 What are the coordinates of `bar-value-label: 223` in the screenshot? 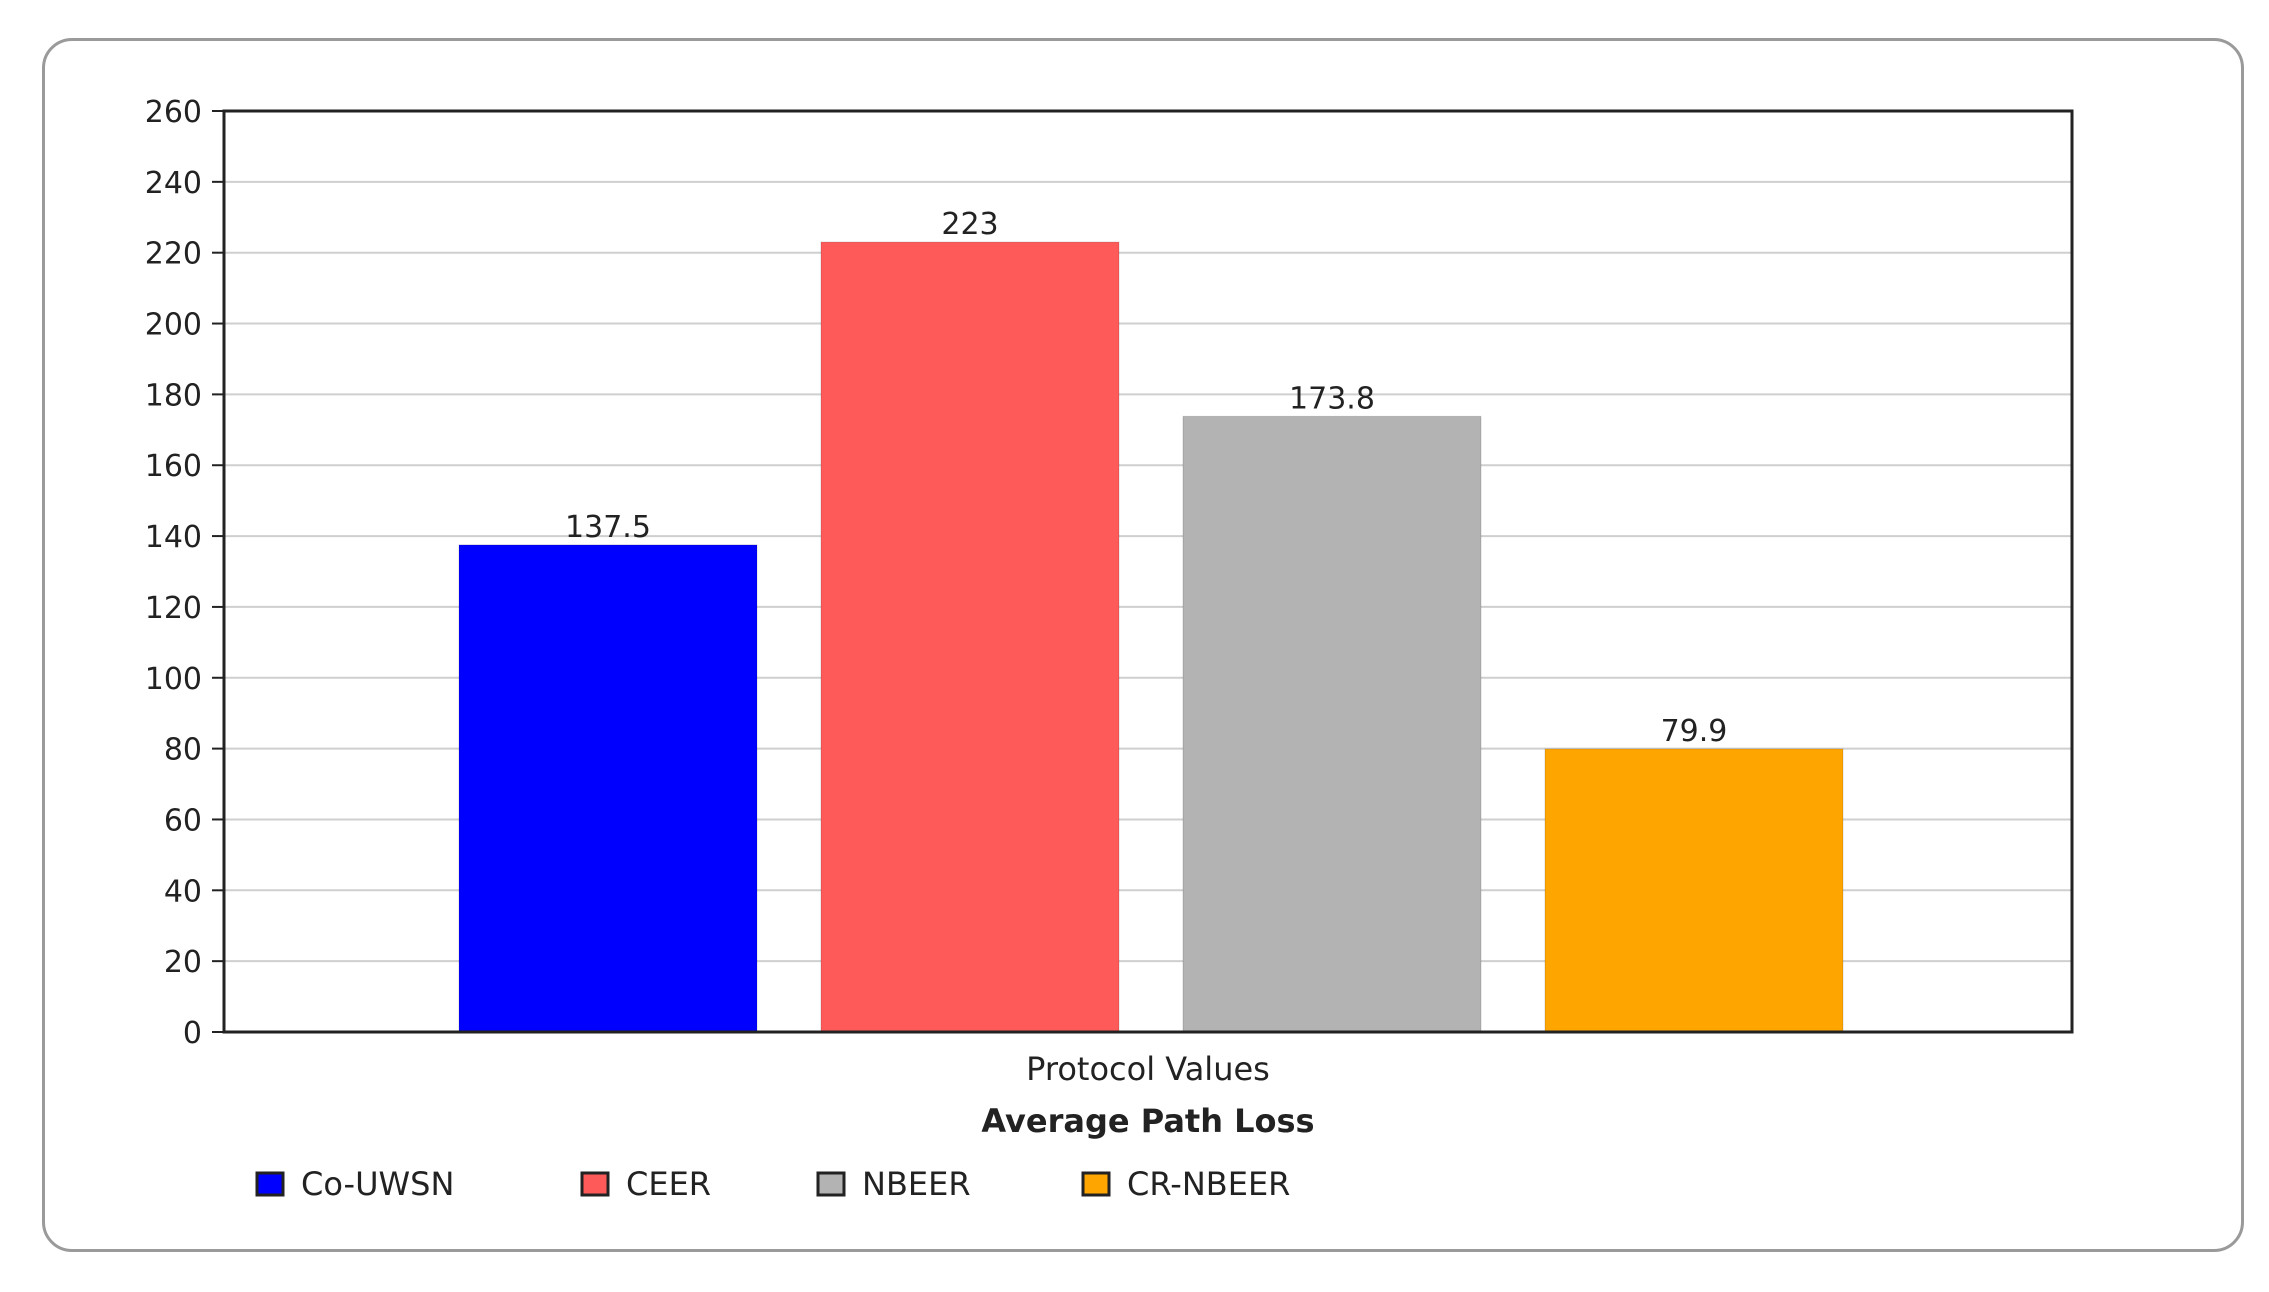 It's located at (969, 224).